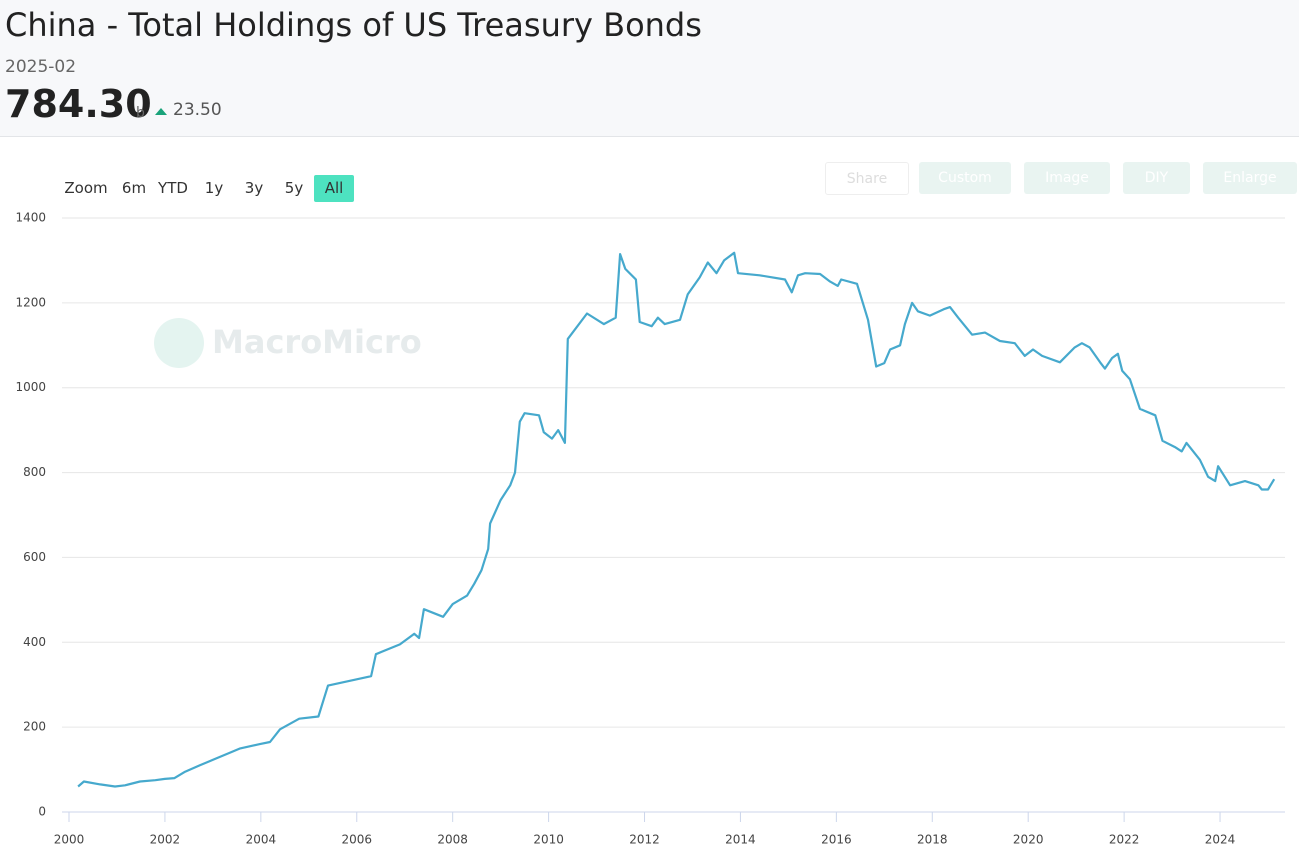  I want to click on zoom-button: 1y, so click(214, 188).